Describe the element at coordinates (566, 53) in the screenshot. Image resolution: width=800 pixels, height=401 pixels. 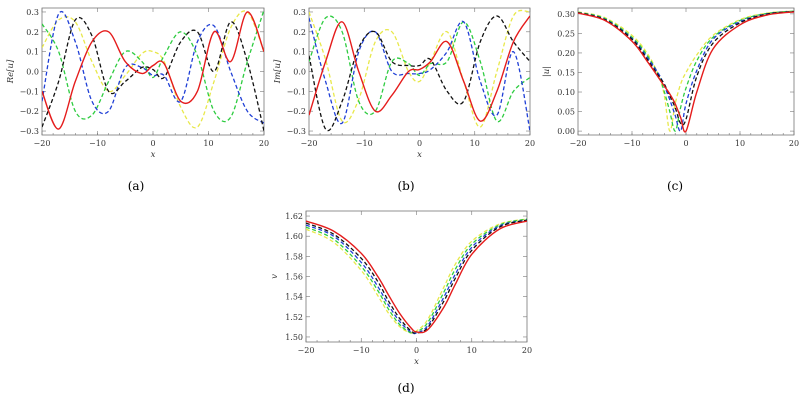
I see `y-tick-label: 0.20` at that location.